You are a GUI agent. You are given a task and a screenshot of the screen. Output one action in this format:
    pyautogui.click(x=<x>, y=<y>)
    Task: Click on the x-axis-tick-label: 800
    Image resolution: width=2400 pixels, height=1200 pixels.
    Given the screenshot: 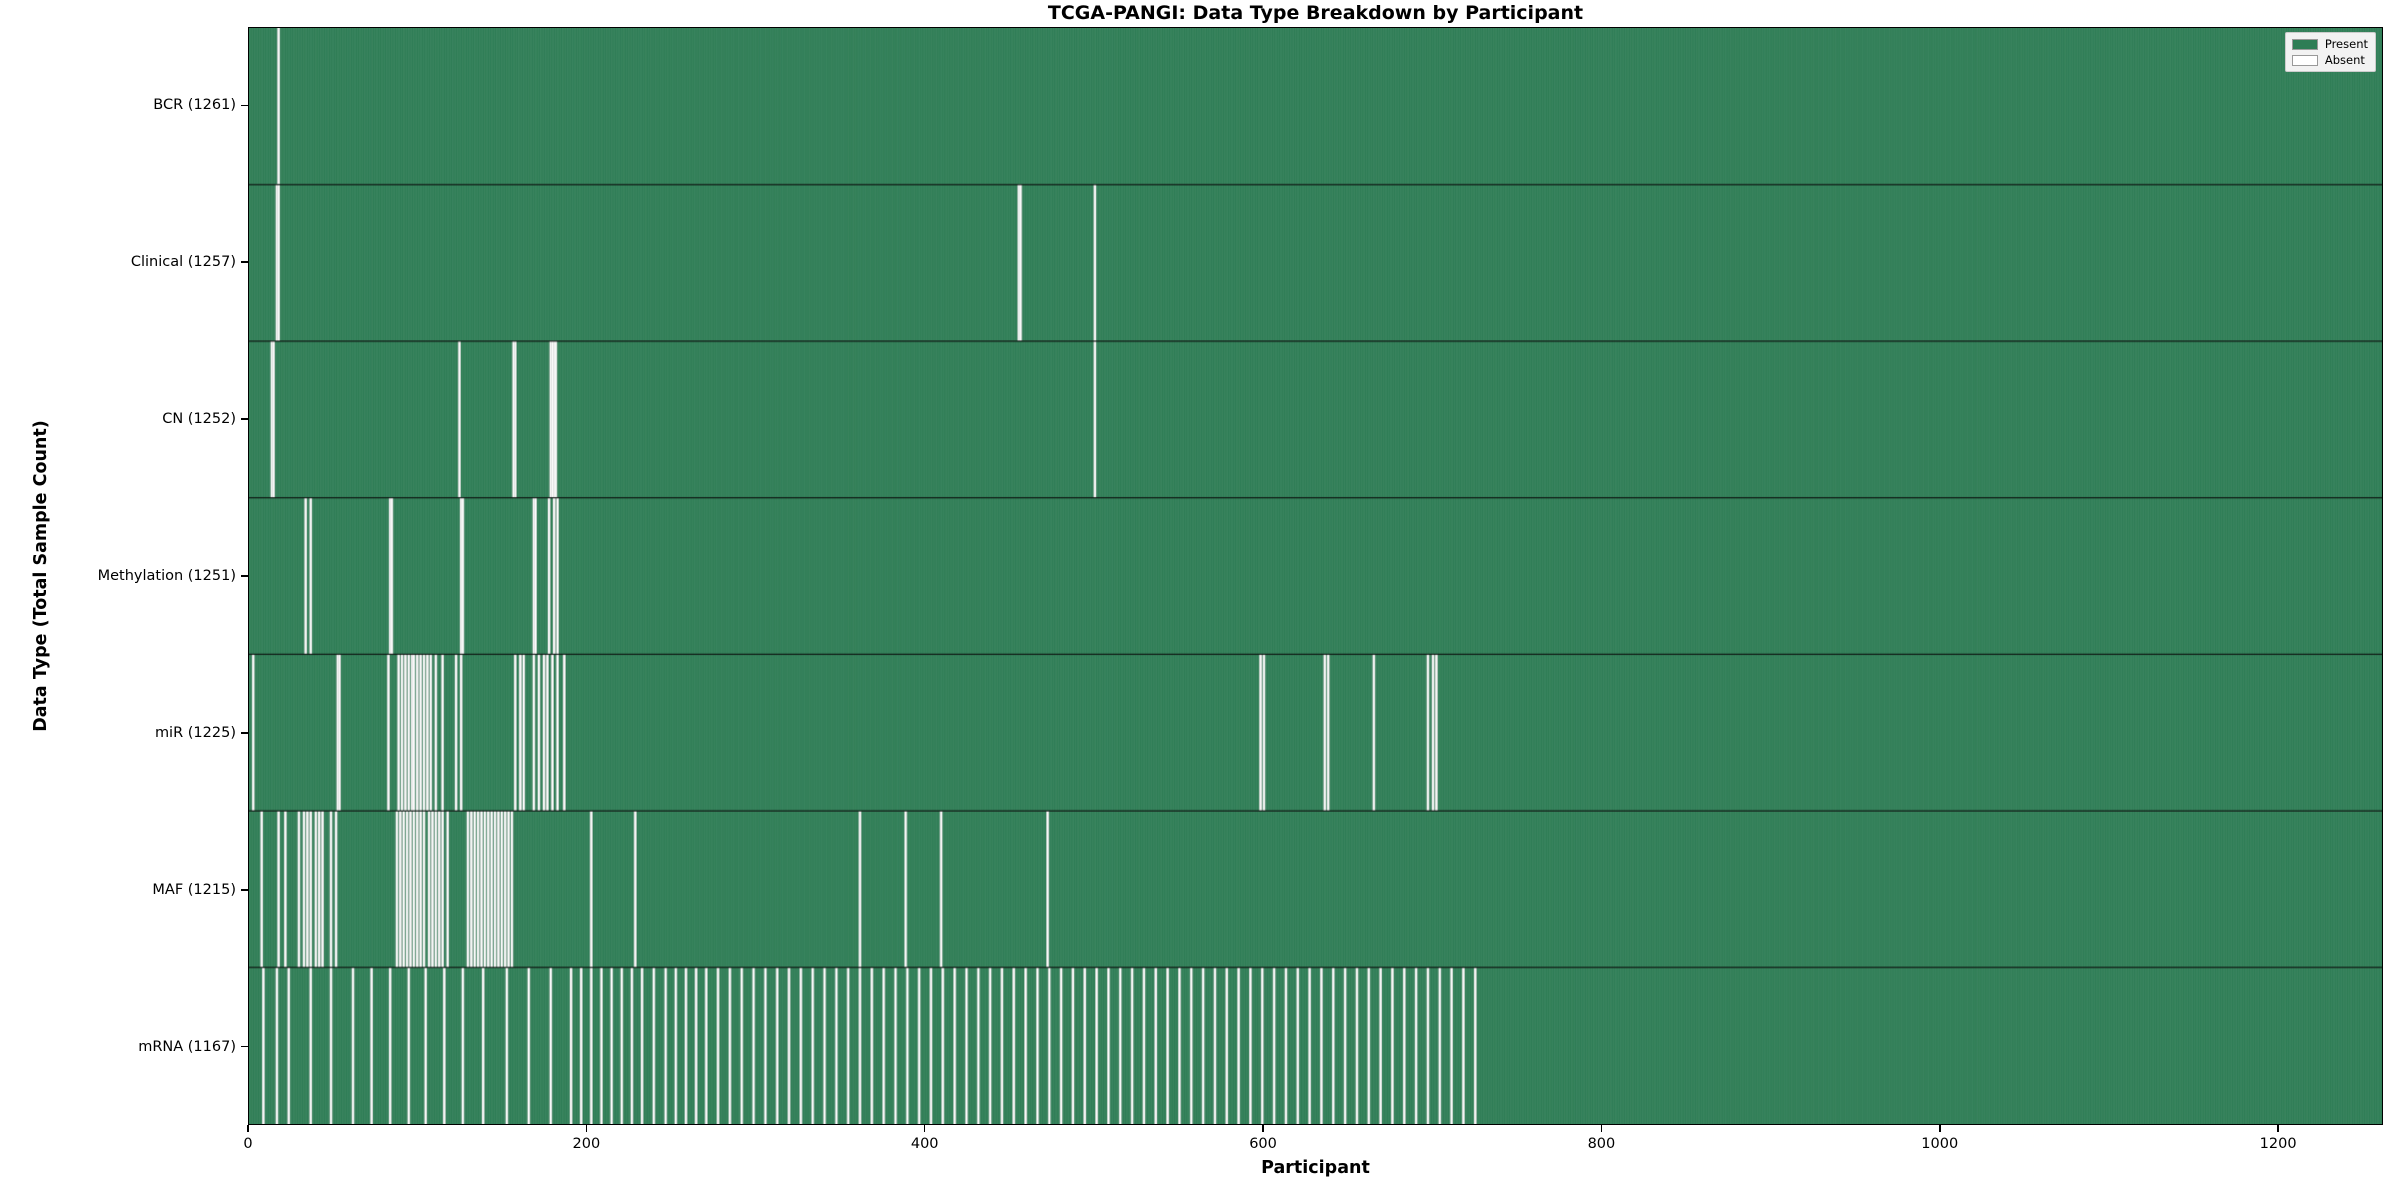 What is the action you would take?
    pyautogui.click(x=1601, y=1144)
    